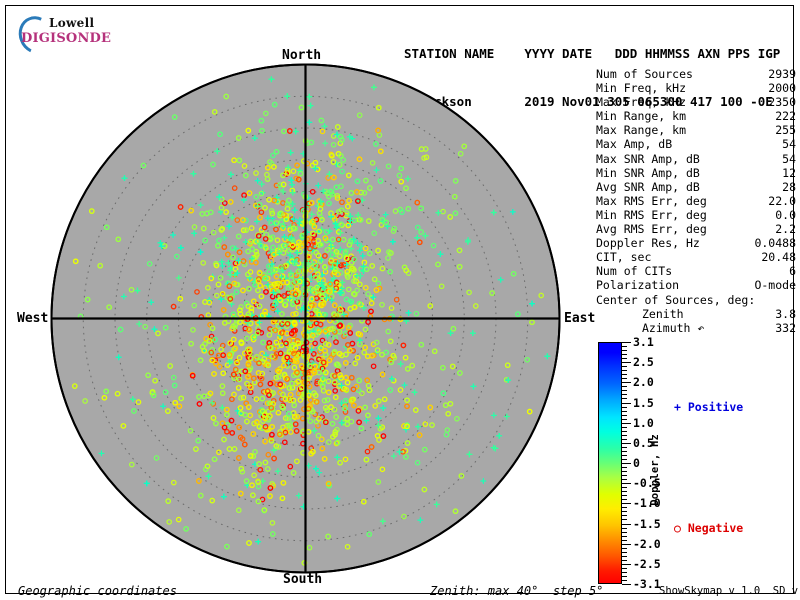 The height and width of the screenshot is (600, 800). What do you see at coordinates (641, 116) in the screenshot?
I see `stat-label: Min Range, km` at bounding box center [641, 116].